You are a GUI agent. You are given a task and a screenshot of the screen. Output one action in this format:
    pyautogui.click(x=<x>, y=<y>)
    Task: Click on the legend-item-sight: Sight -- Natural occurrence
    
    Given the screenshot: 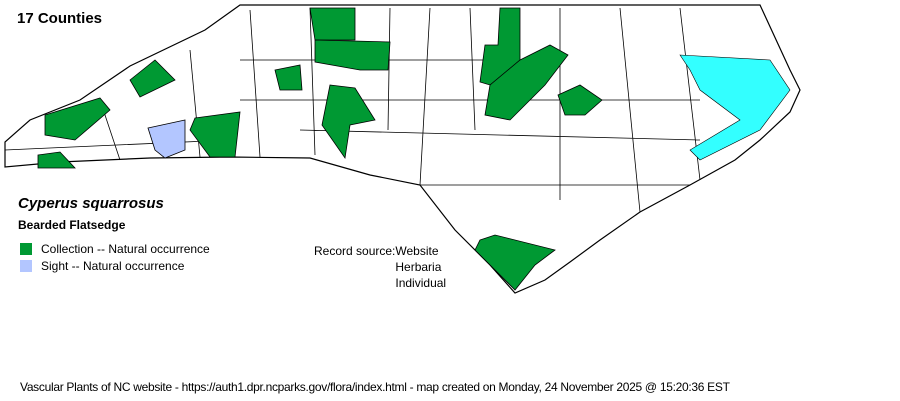 What is the action you would take?
    pyautogui.click(x=102, y=266)
    